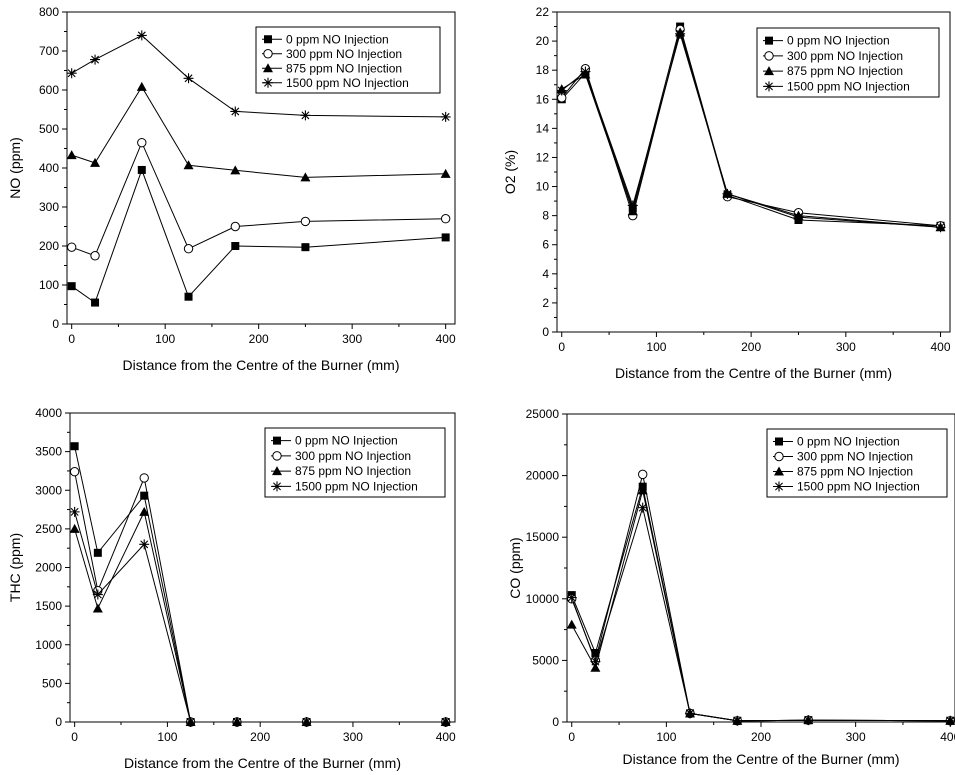 The image size is (955, 775). What do you see at coordinates (49, 51) in the screenshot?
I see `y-tick-label: 700` at bounding box center [49, 51].